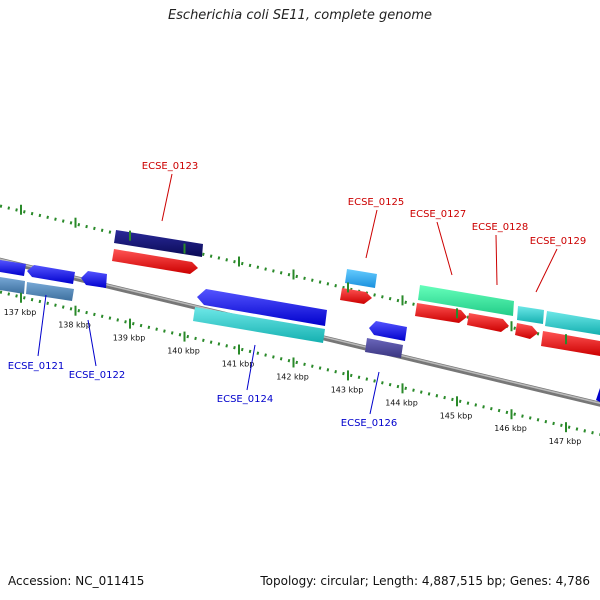 Image resolution: width=600 pixels, height=600 pixels. I want to click on gene-label: ECSE_0126, so click(369, 423).